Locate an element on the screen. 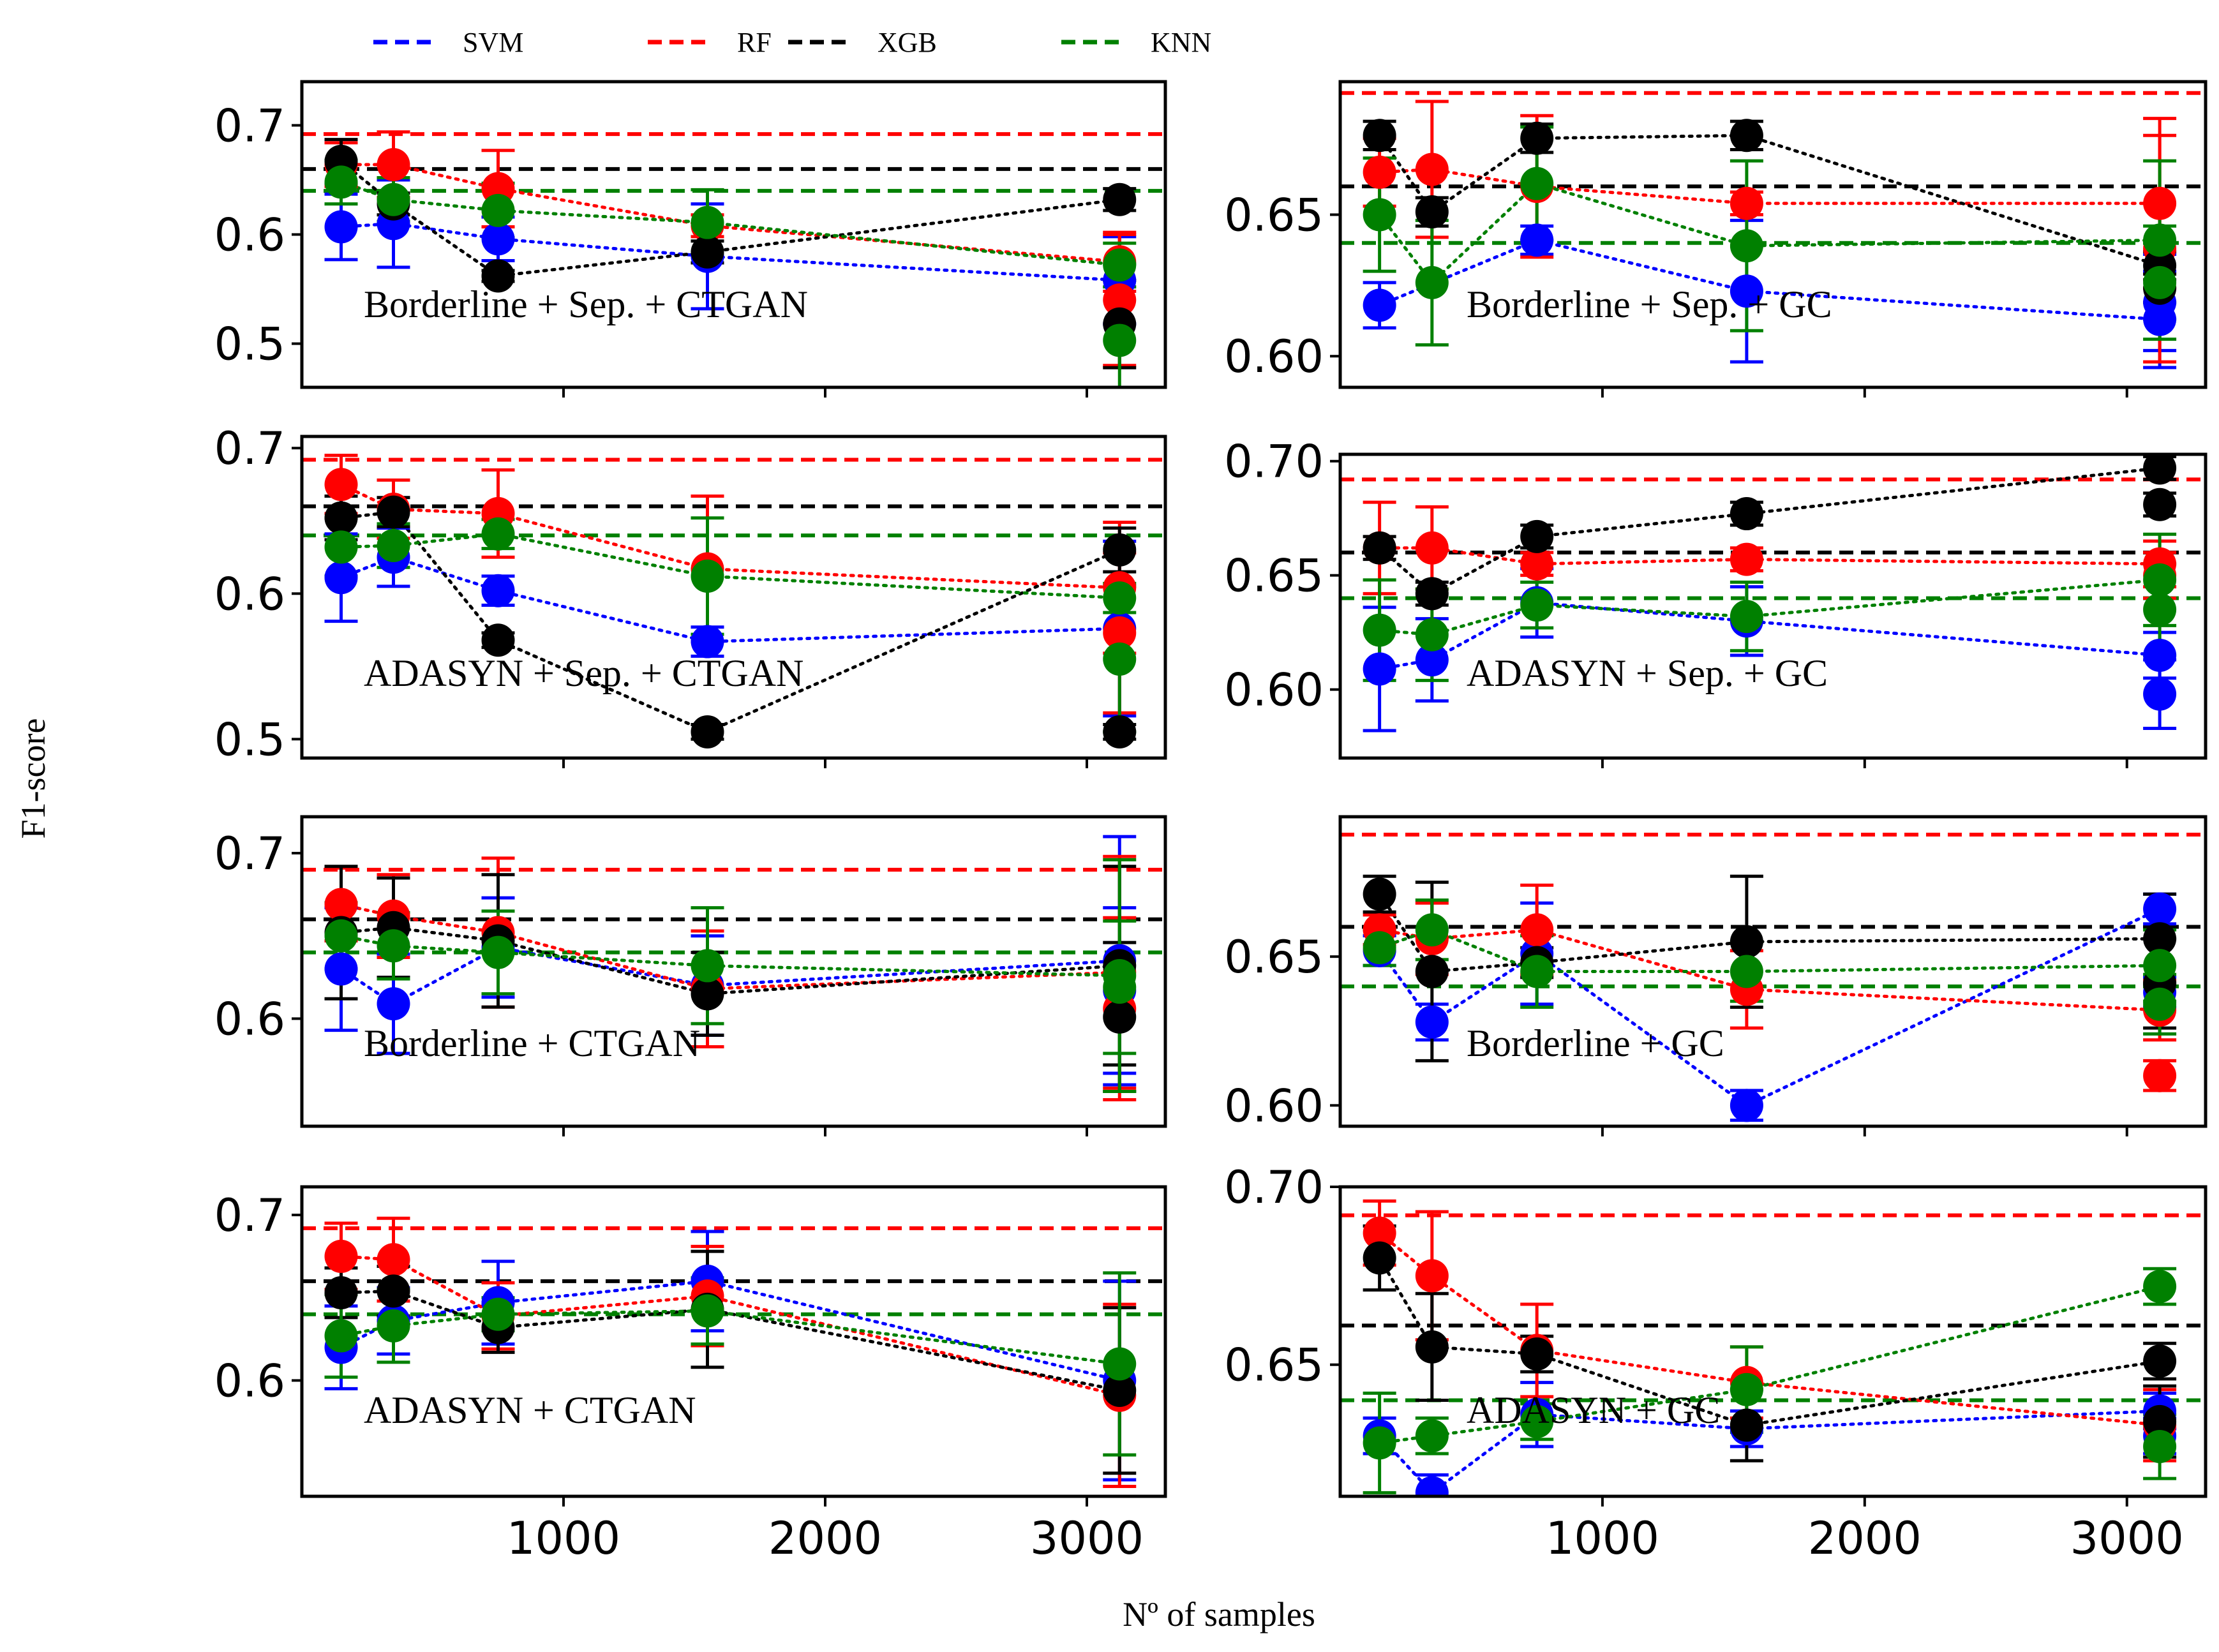 Image resolution: width=2219 pixels, height=1652 pixels. y-tick-label: 0.6 is located at coordinates (249, 1019).